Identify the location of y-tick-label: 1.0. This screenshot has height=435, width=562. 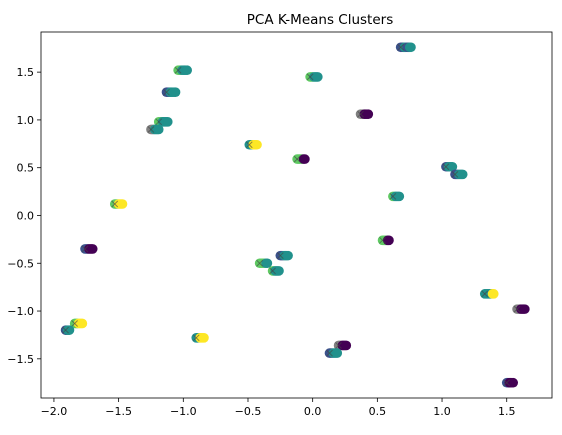
(26, 120).